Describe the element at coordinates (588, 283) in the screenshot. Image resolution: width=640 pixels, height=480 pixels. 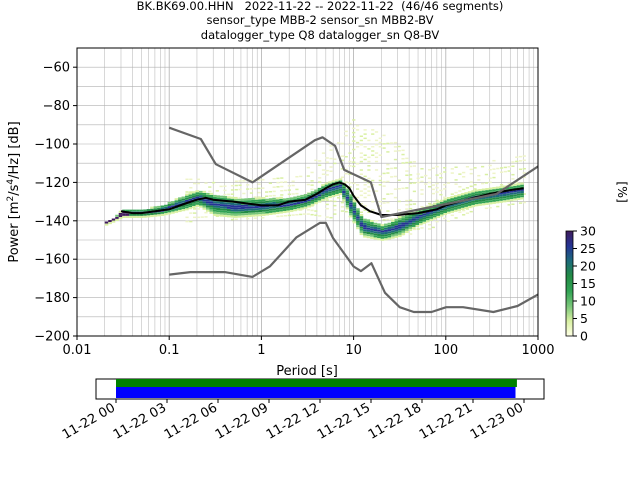
I see `colorbar-tick-label: 15` at that location.